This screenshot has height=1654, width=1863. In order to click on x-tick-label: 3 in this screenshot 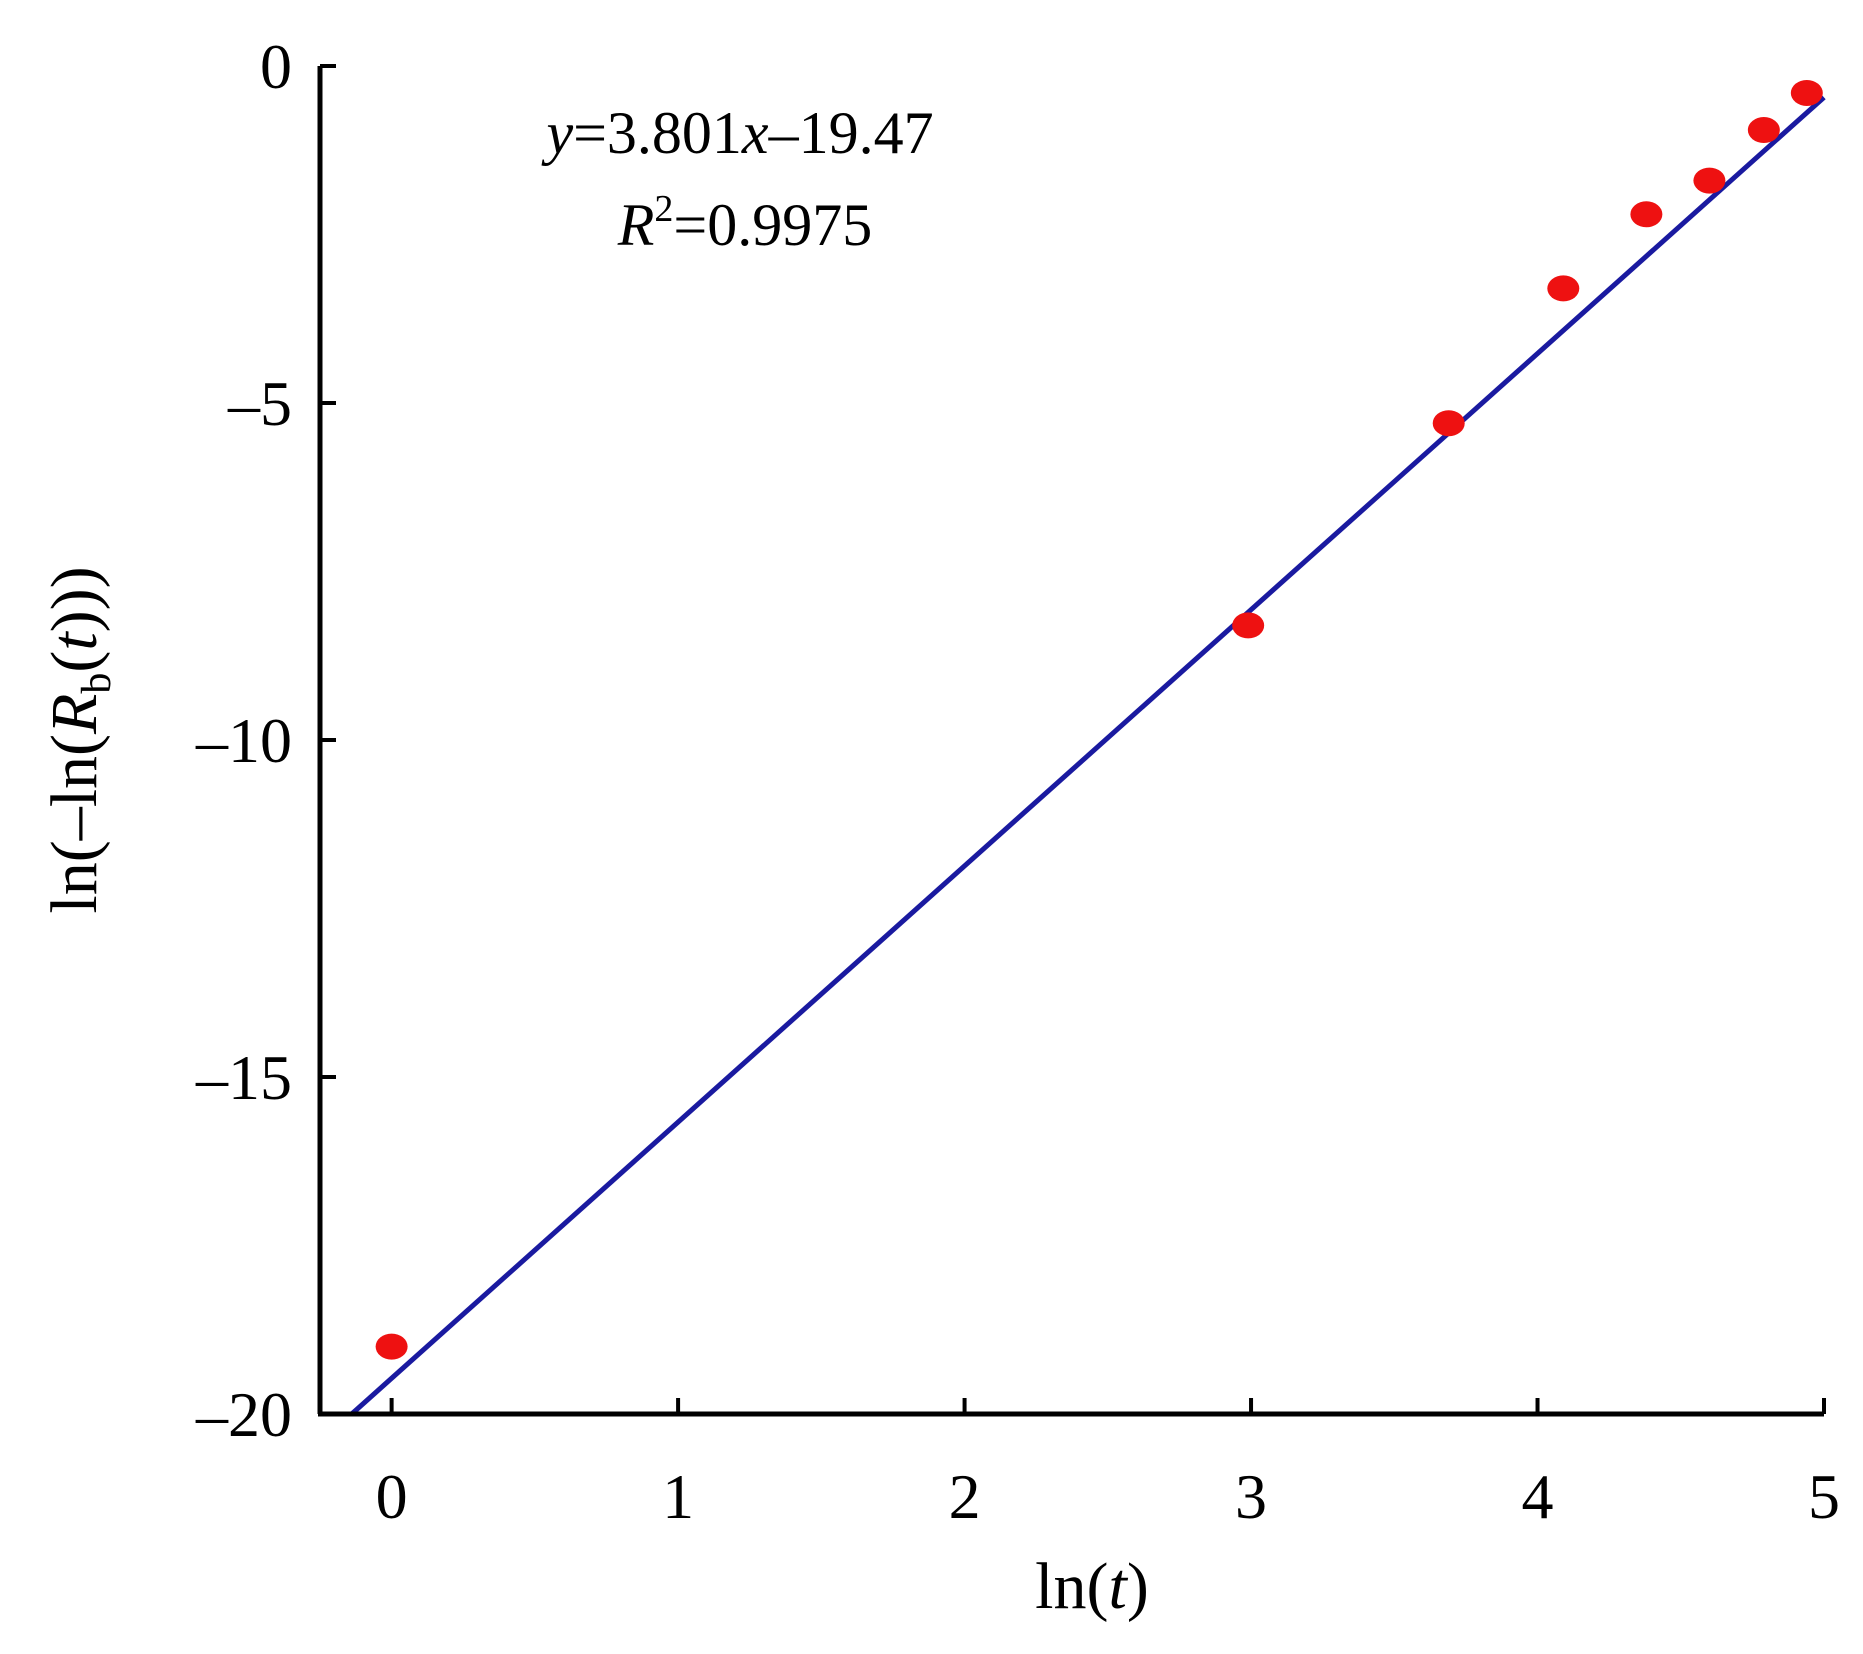, I will do `click(1251, 1496)`.